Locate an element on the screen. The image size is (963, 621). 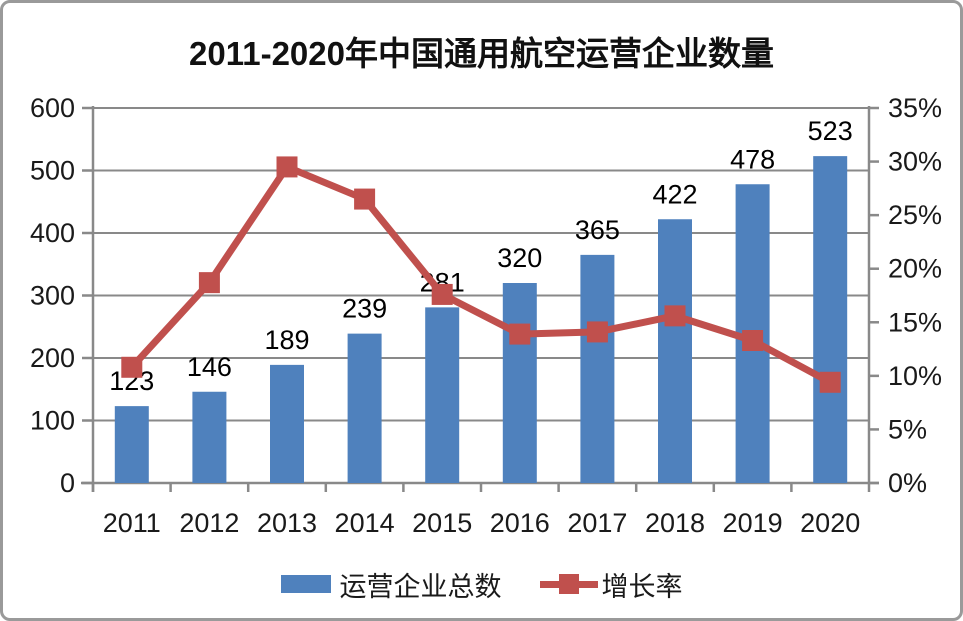
bar-value-label-2018: 422 is located at coordinates (674, 194).